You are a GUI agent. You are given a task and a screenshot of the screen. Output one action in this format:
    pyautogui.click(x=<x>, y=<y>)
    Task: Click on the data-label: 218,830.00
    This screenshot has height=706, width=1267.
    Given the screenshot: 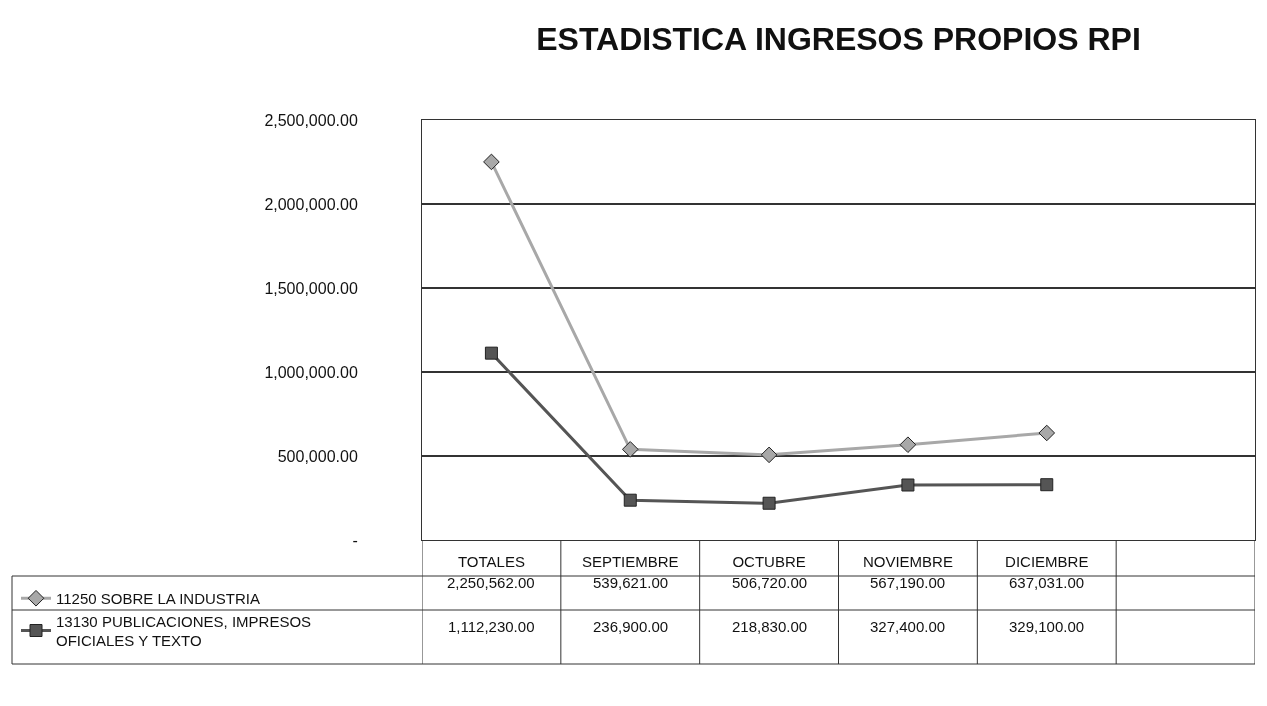 What is the action you would take?
    pyautogui.click(x=770, y=626)
    